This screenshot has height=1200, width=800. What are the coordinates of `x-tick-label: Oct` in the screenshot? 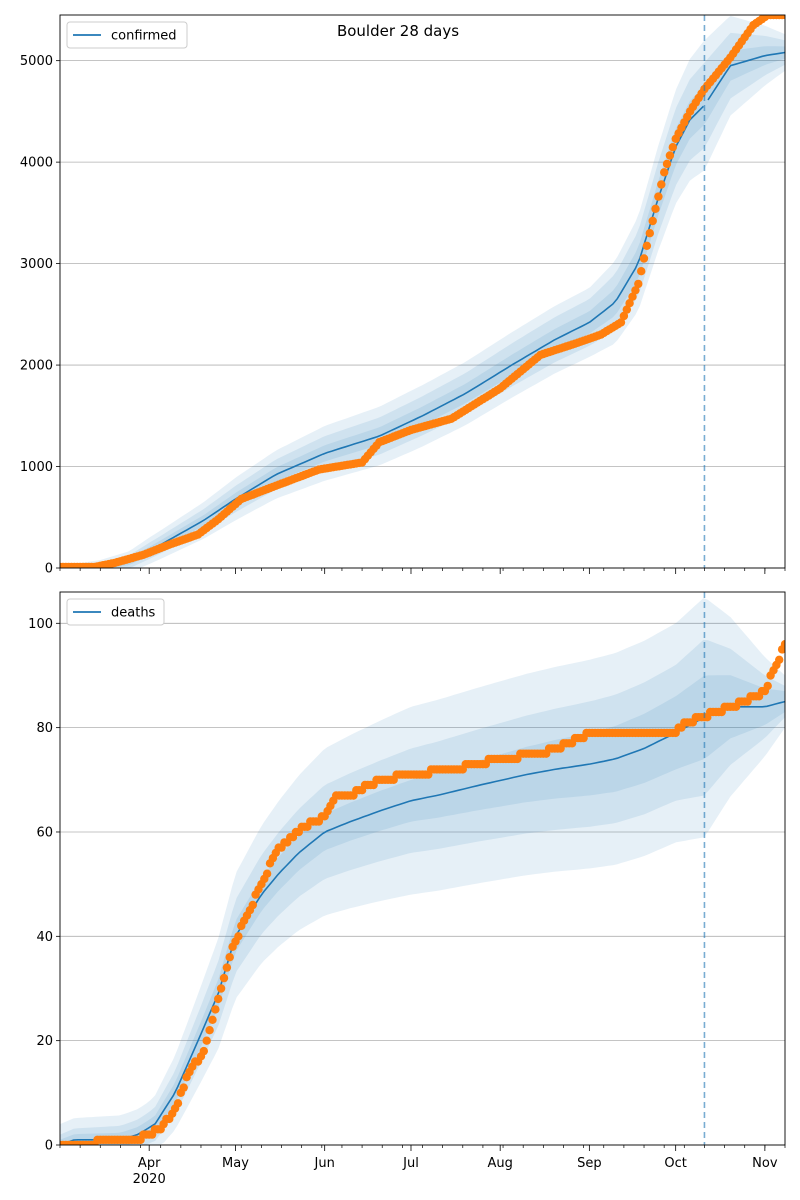 It's located at (675, 1163).